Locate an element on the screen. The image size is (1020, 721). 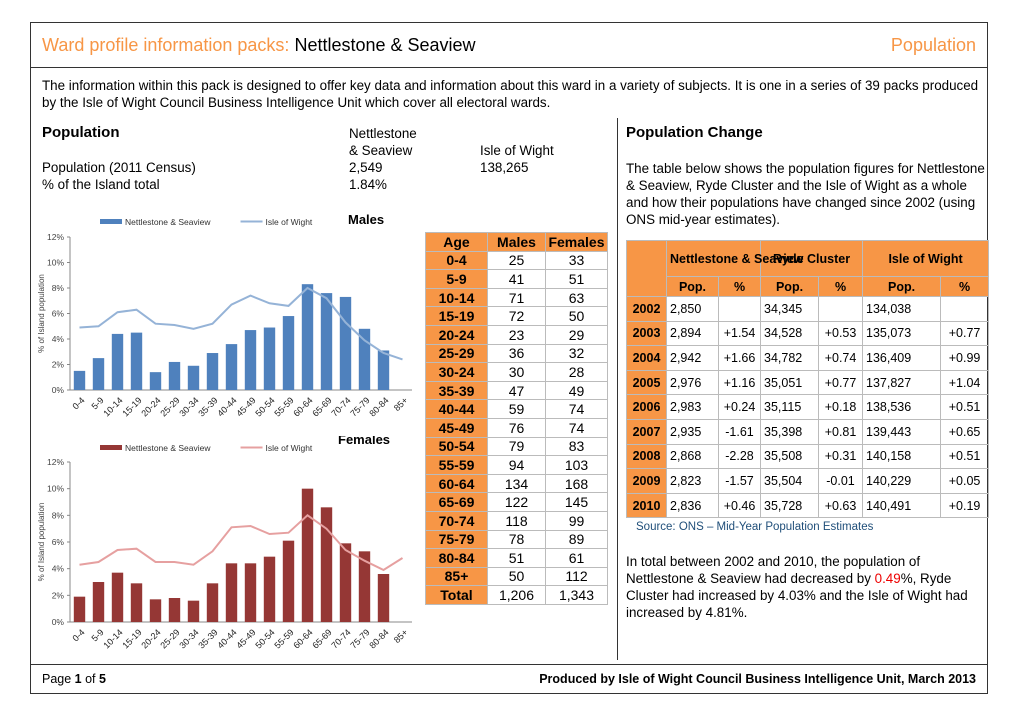
area-header: Ryde Cluster is located at coordinates (812, 258).